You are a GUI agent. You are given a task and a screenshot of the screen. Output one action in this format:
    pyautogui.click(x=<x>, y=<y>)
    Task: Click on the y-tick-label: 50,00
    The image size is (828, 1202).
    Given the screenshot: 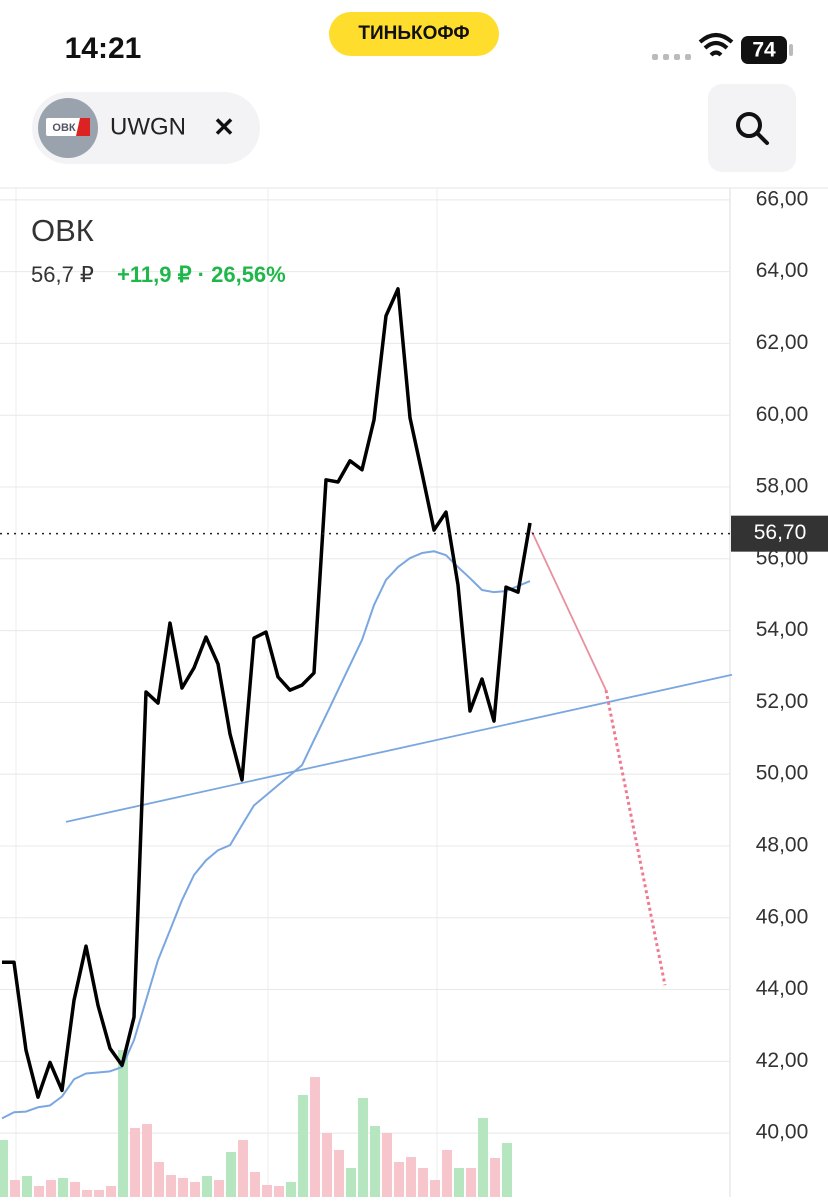 What is the action you would take?
    pyautogui.click(x=782, y=773)
    